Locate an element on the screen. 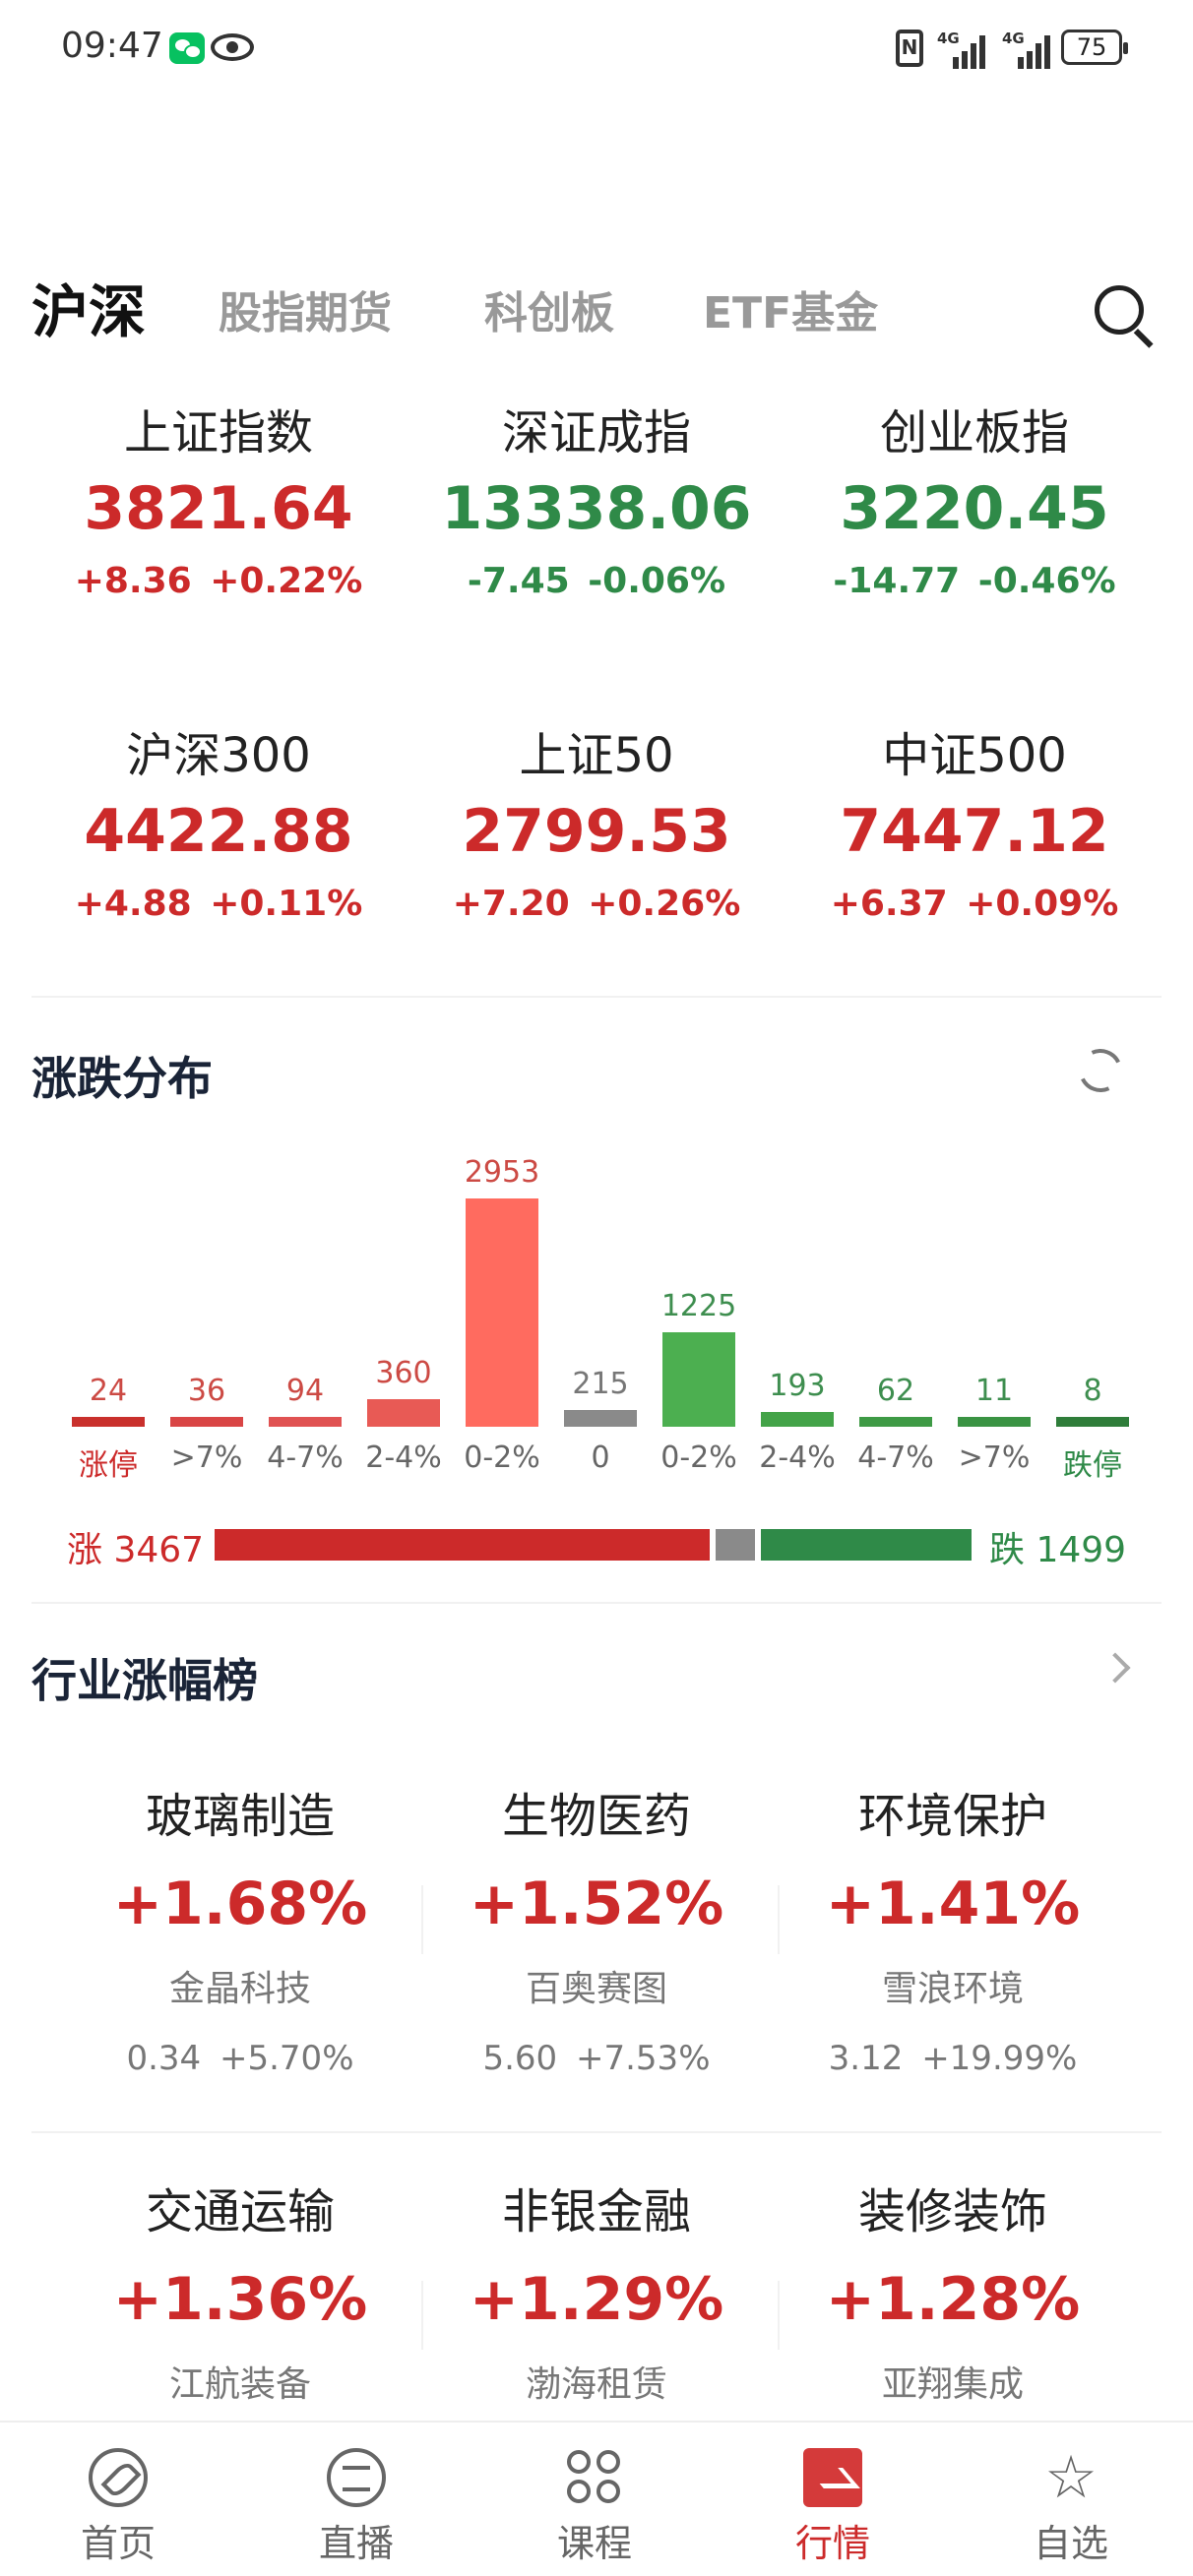 This screenshot has height=2576, width=1193. index-name: 沪深300 is located at coordinates (218, 755).